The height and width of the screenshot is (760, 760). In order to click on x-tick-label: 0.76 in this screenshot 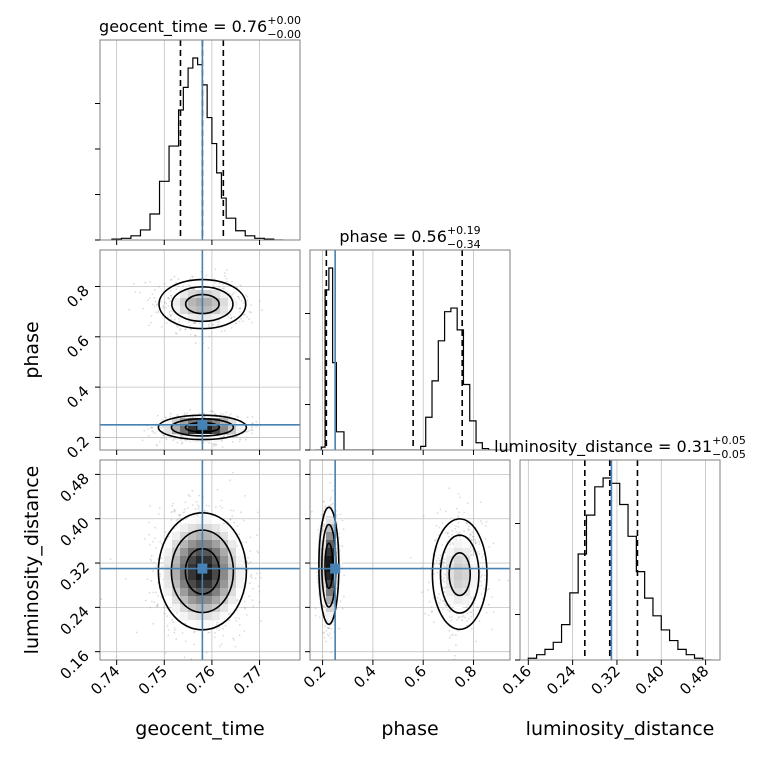, I will do `click(200, 680)`.